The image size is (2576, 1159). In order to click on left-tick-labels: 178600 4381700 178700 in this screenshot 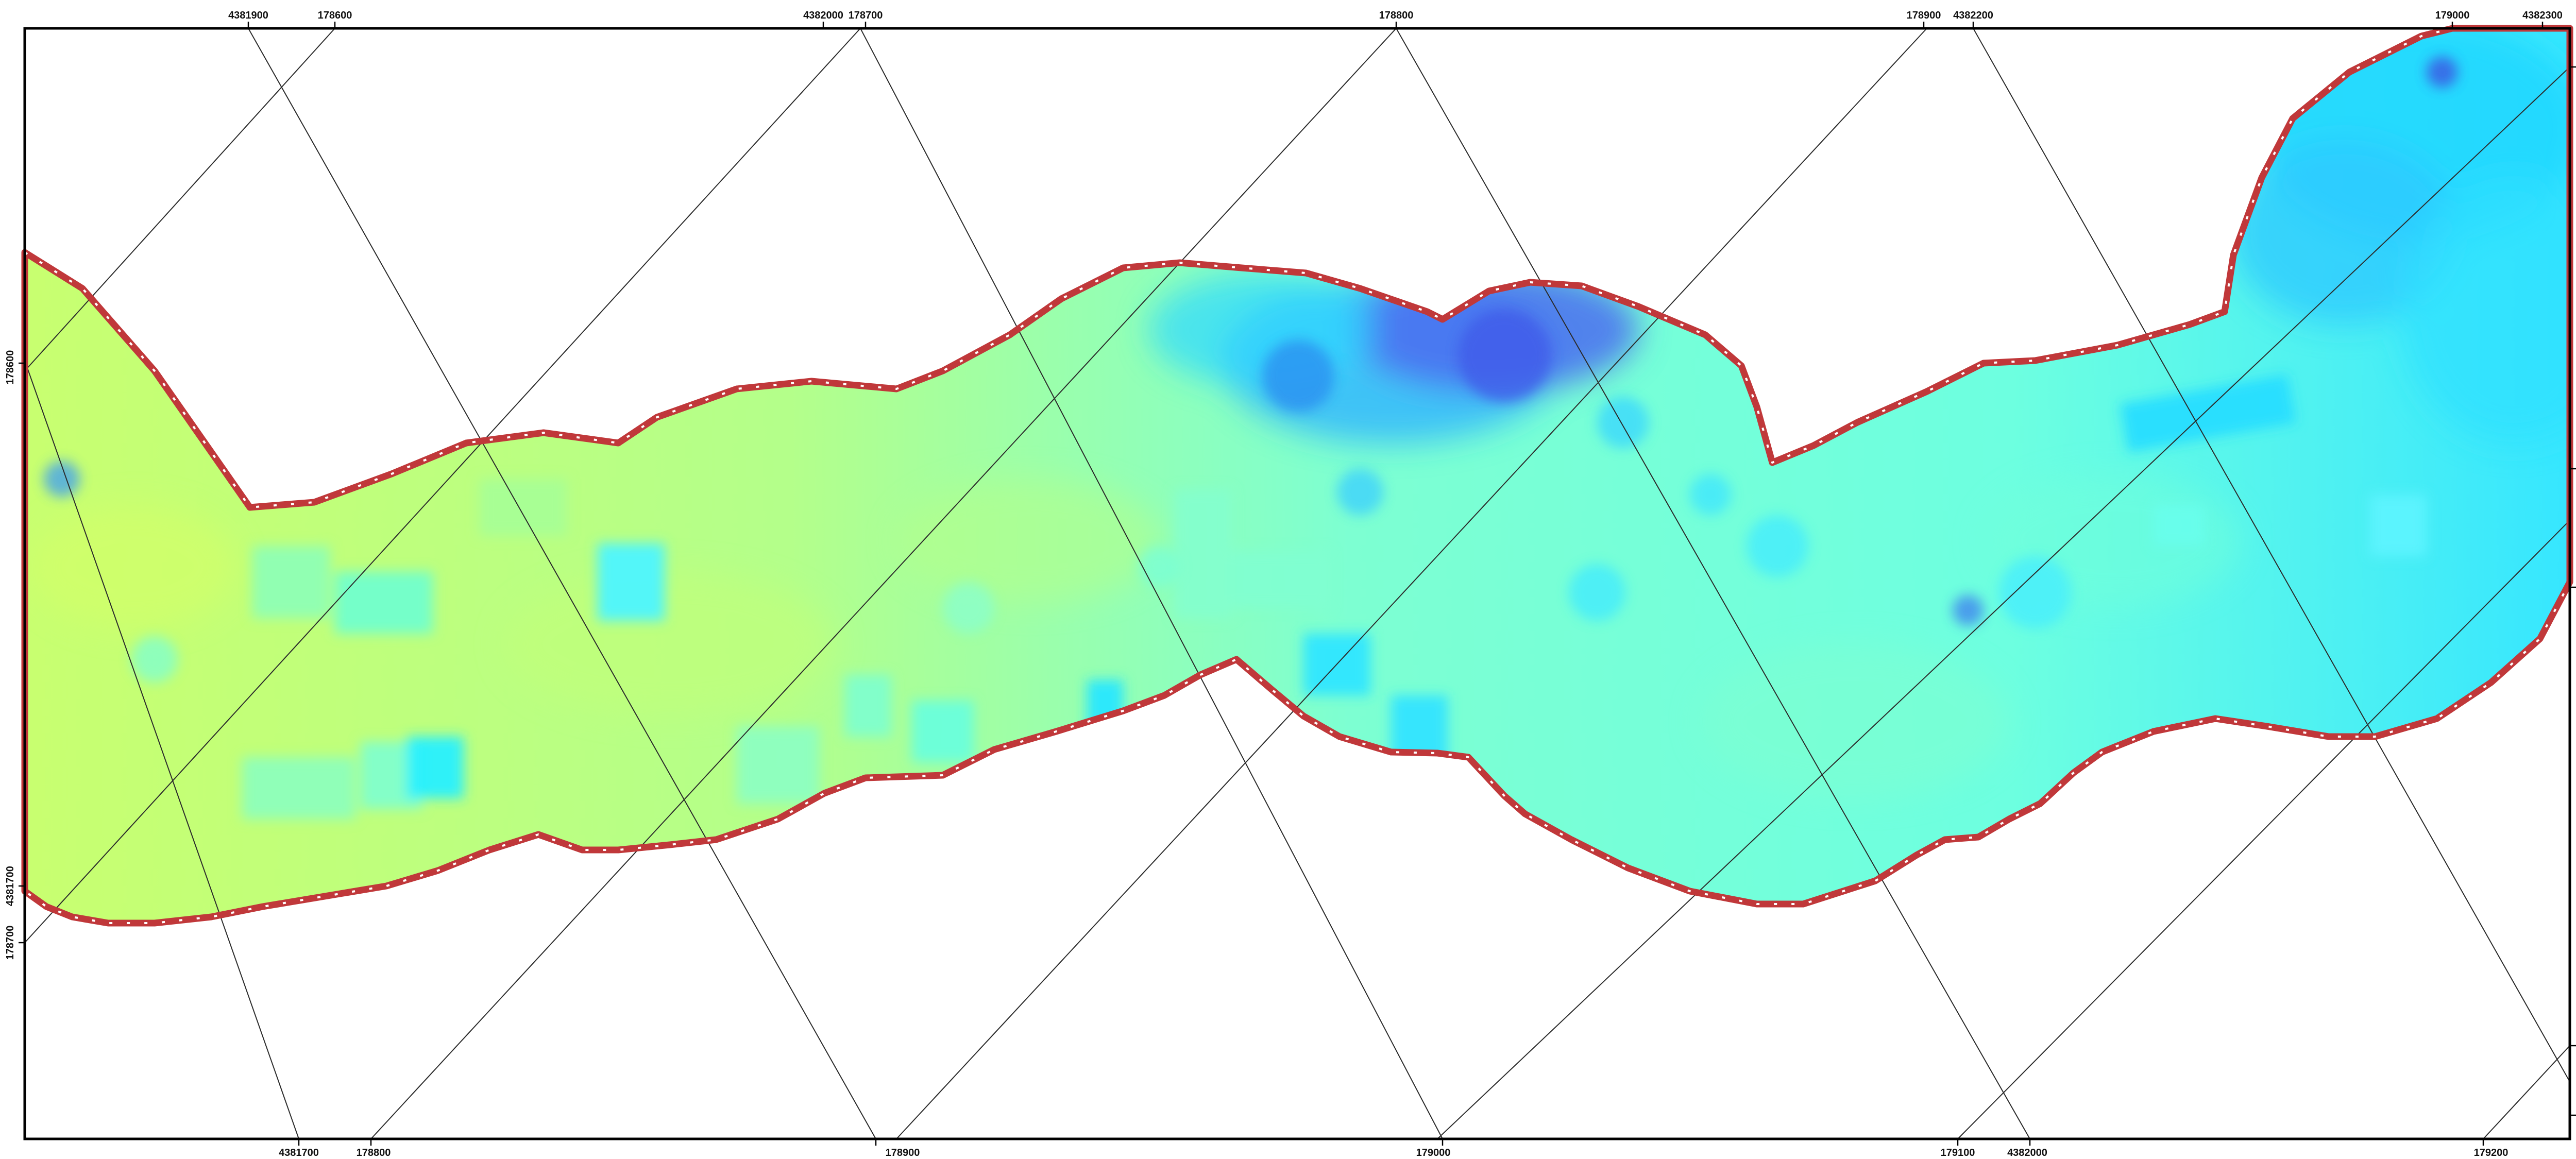, I will do `click(15, 655)`.